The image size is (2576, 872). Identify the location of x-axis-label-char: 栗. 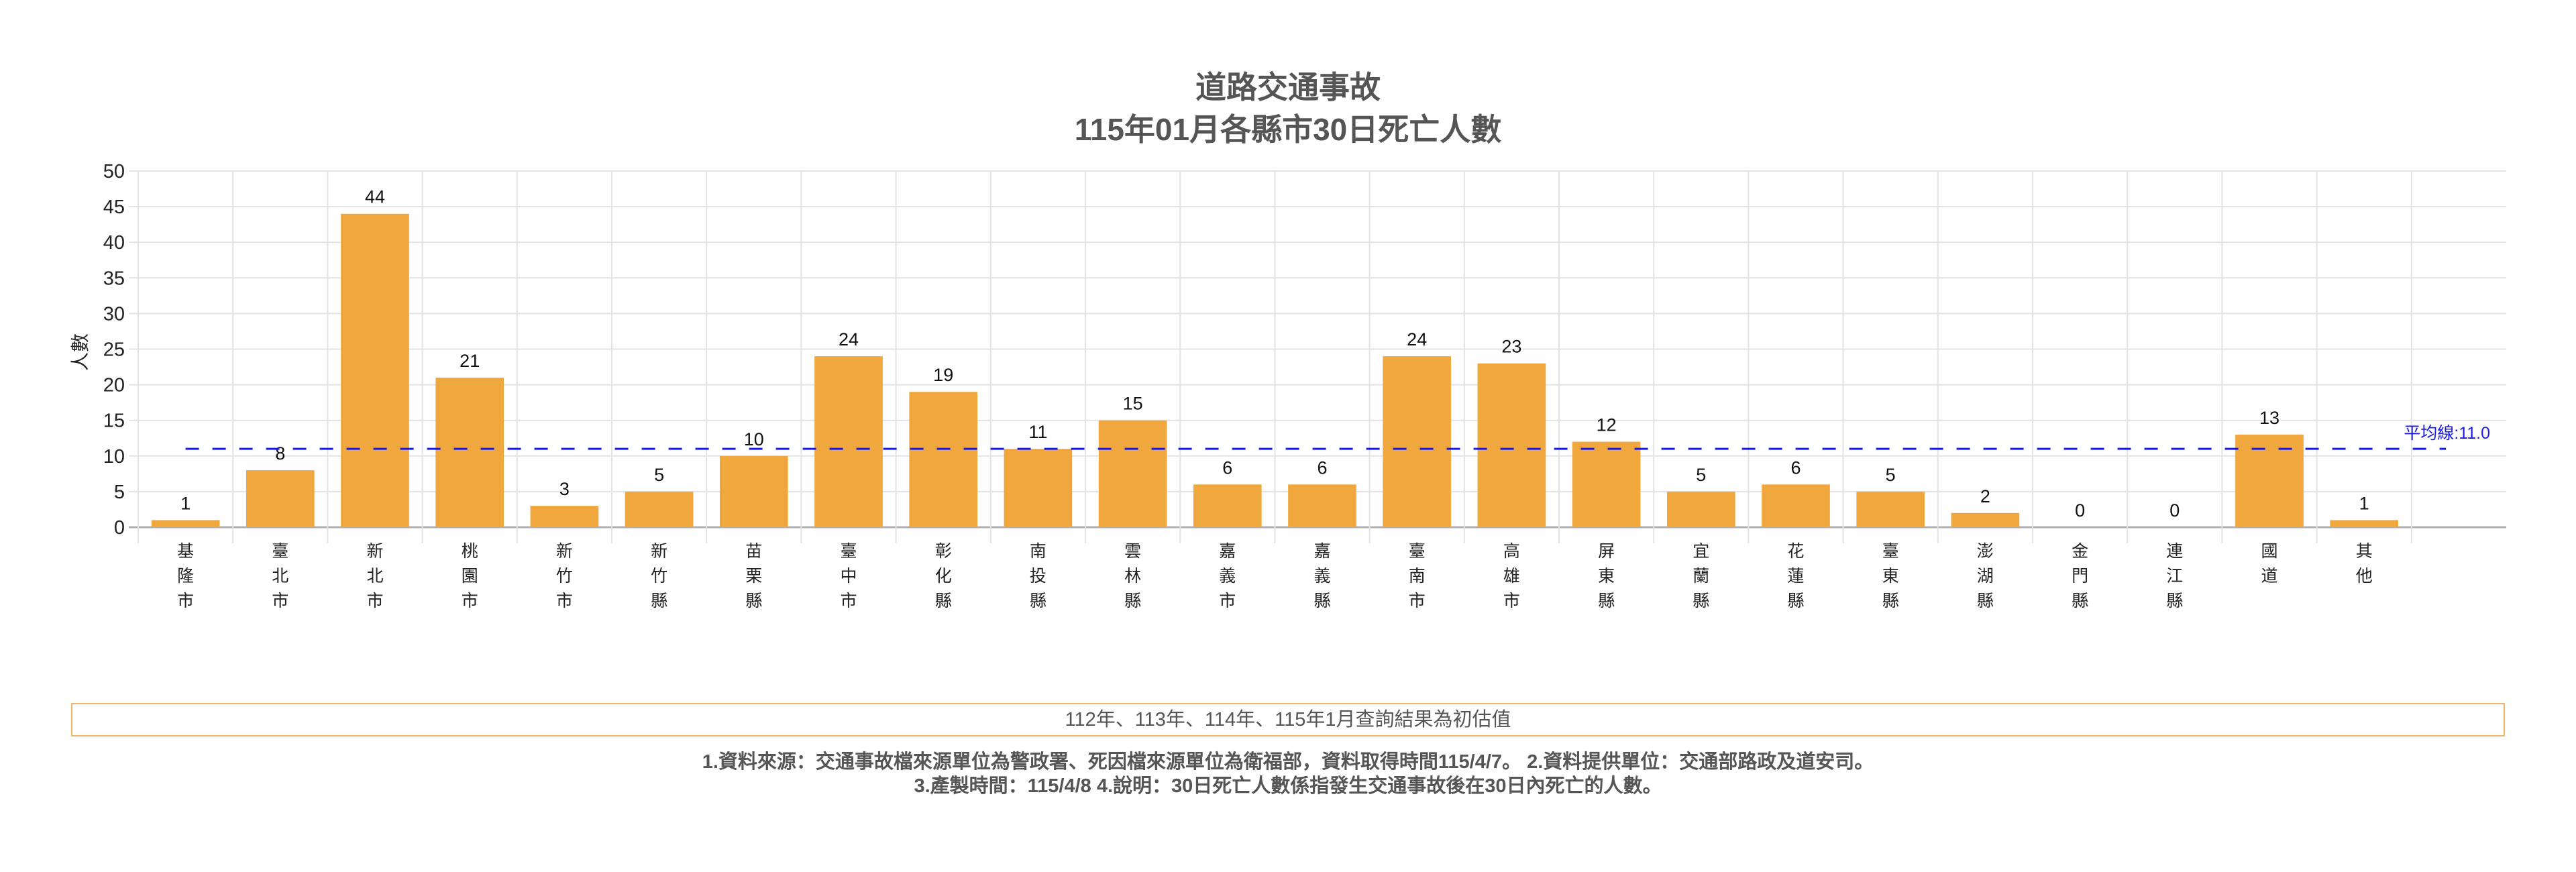
(753, 576).